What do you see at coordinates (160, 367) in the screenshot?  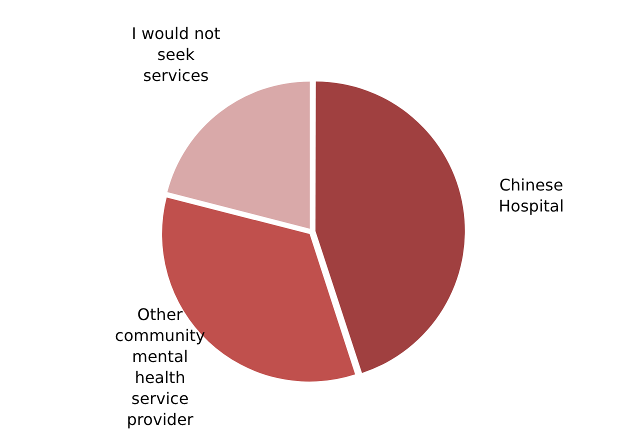 I see `slice-label: Other community mental health service provider` at bounding box center [160, 367].